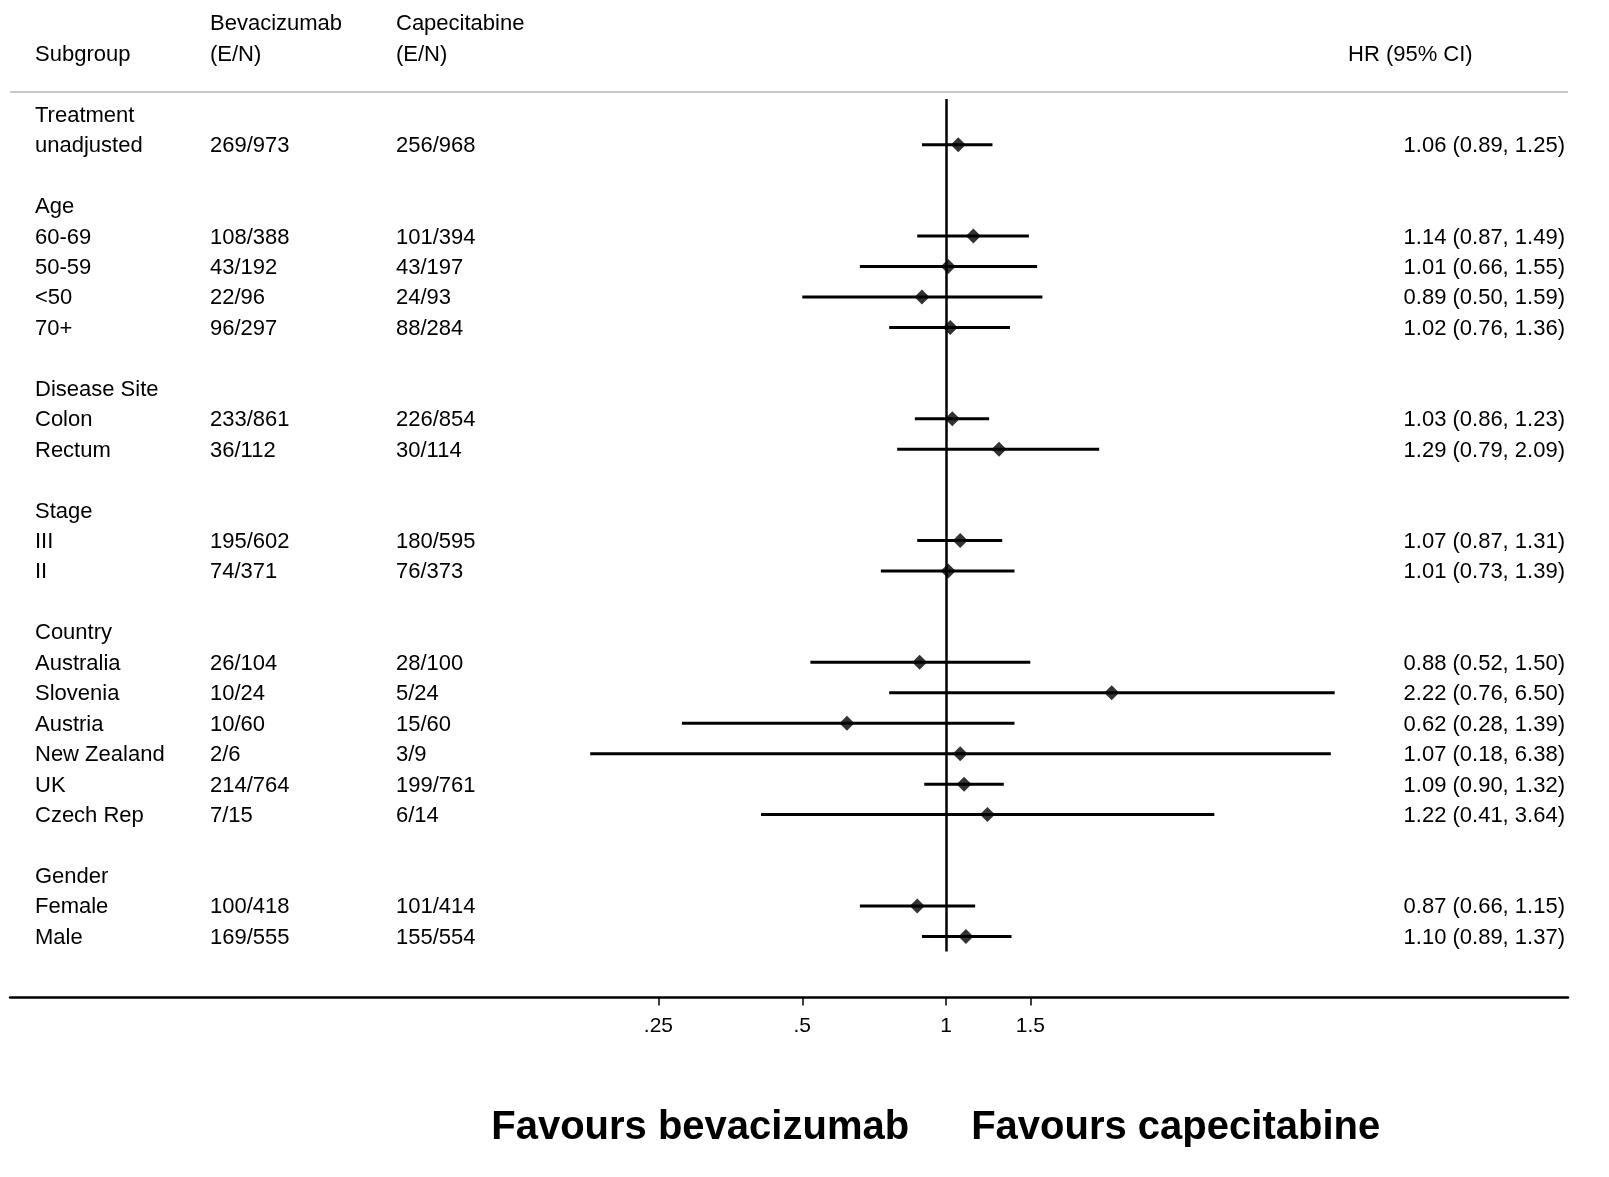 The image size is (1609, 1177). I want to click on annotation: 169/555, so click(250, 936).